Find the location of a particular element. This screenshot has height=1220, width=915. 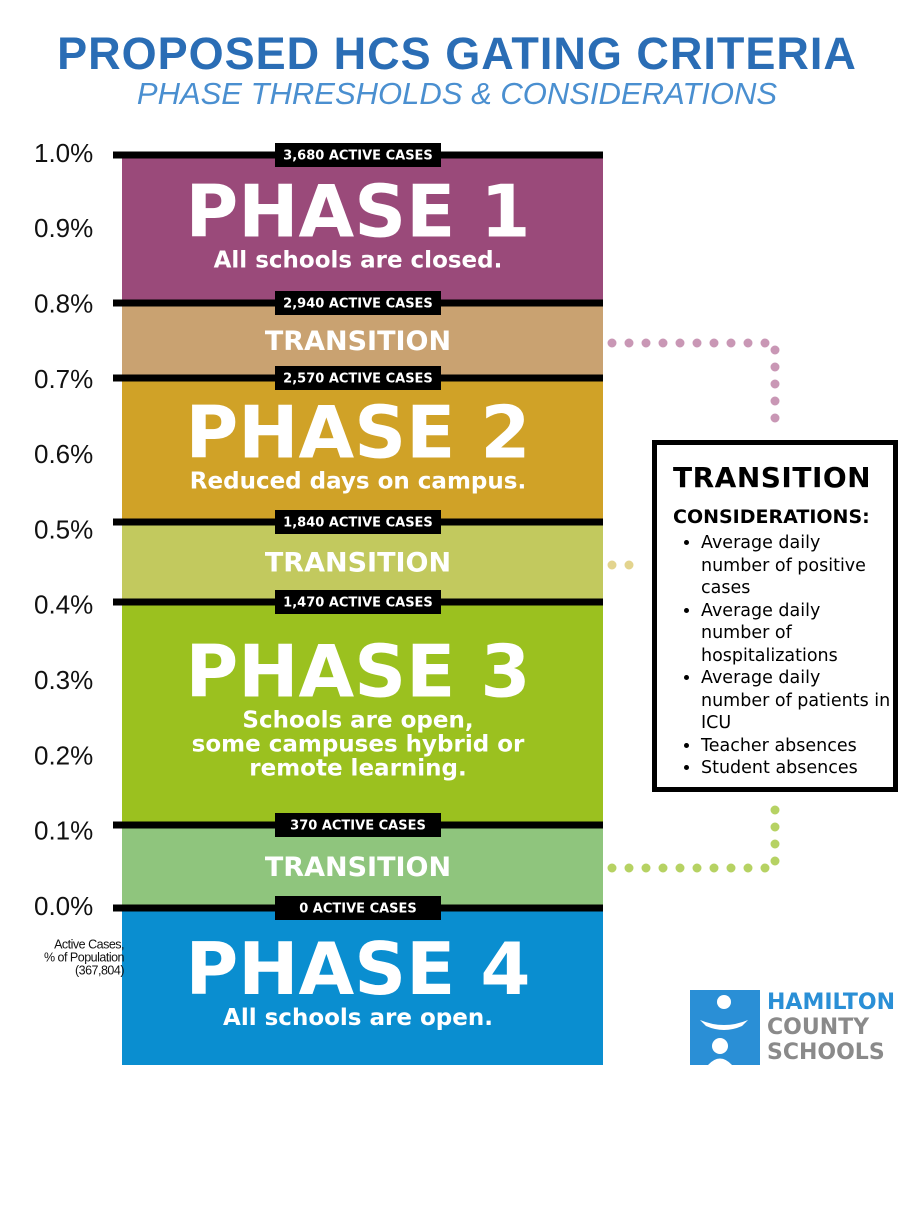

axis-tick-label: 0.4% is located at coordinates (63, 605).